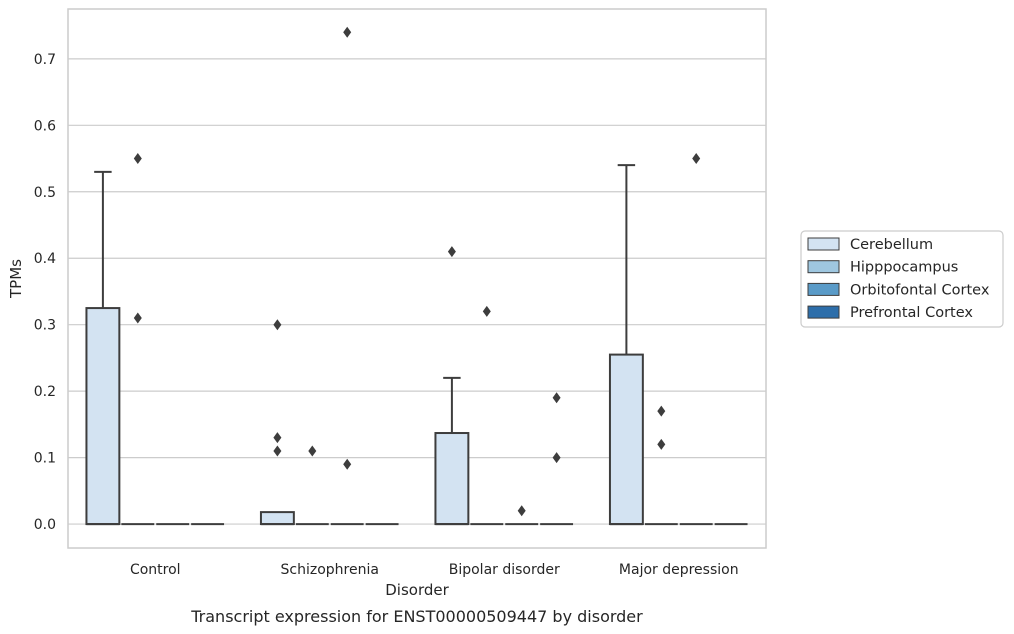 This screenshot has width=1014, height=634. Describe the element at coordinates (45, 259) in the screenshot. I see `y-tick-label: 0.4` at that location.